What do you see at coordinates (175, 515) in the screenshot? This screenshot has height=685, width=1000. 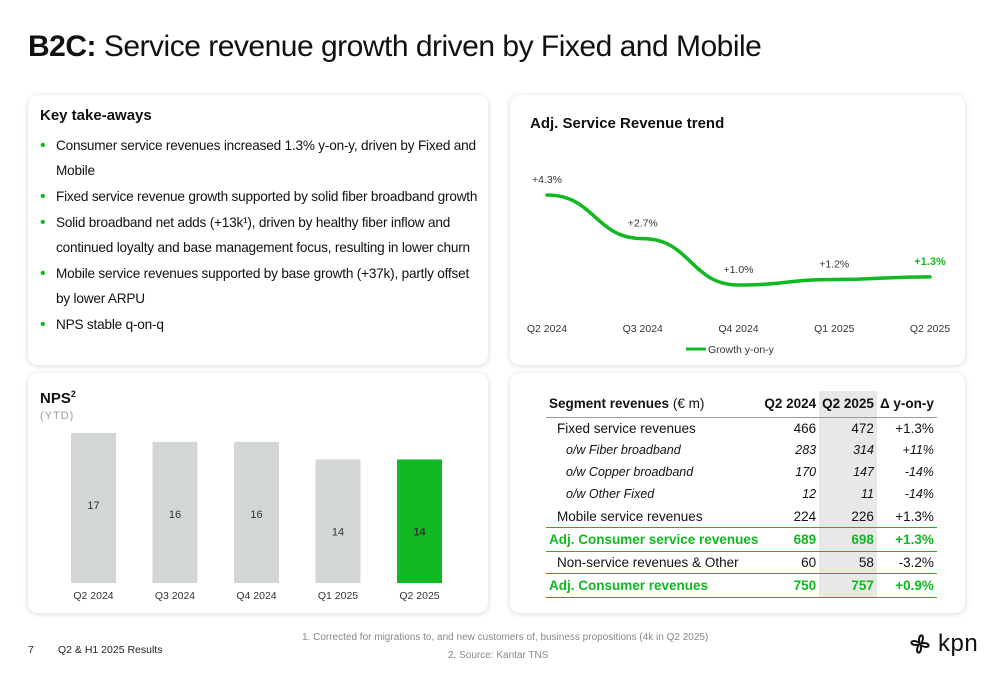 I see `nps-bar-value: 16` at bounding box center [175, 515].